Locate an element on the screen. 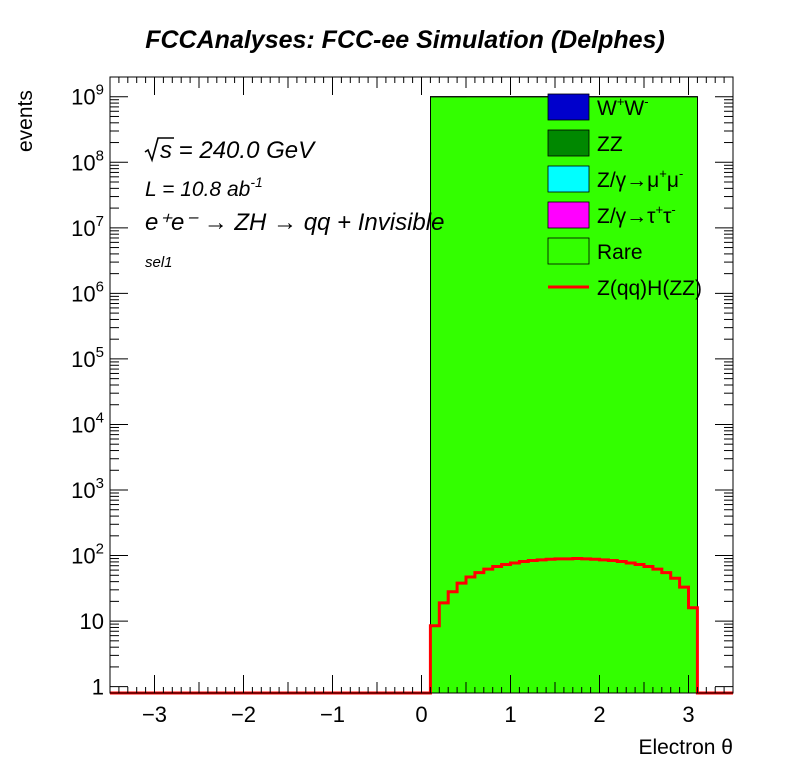  legend: W+W- ZZ Z/γ→μ+μ- Z/γ→τ+τ- Rare Z(qq)H(ZZ) is located at coordinates (624, 196).